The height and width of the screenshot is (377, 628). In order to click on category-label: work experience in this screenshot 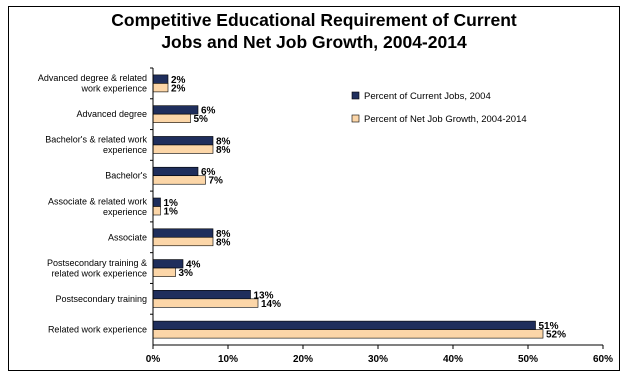, I will do `click(113, 89)`.